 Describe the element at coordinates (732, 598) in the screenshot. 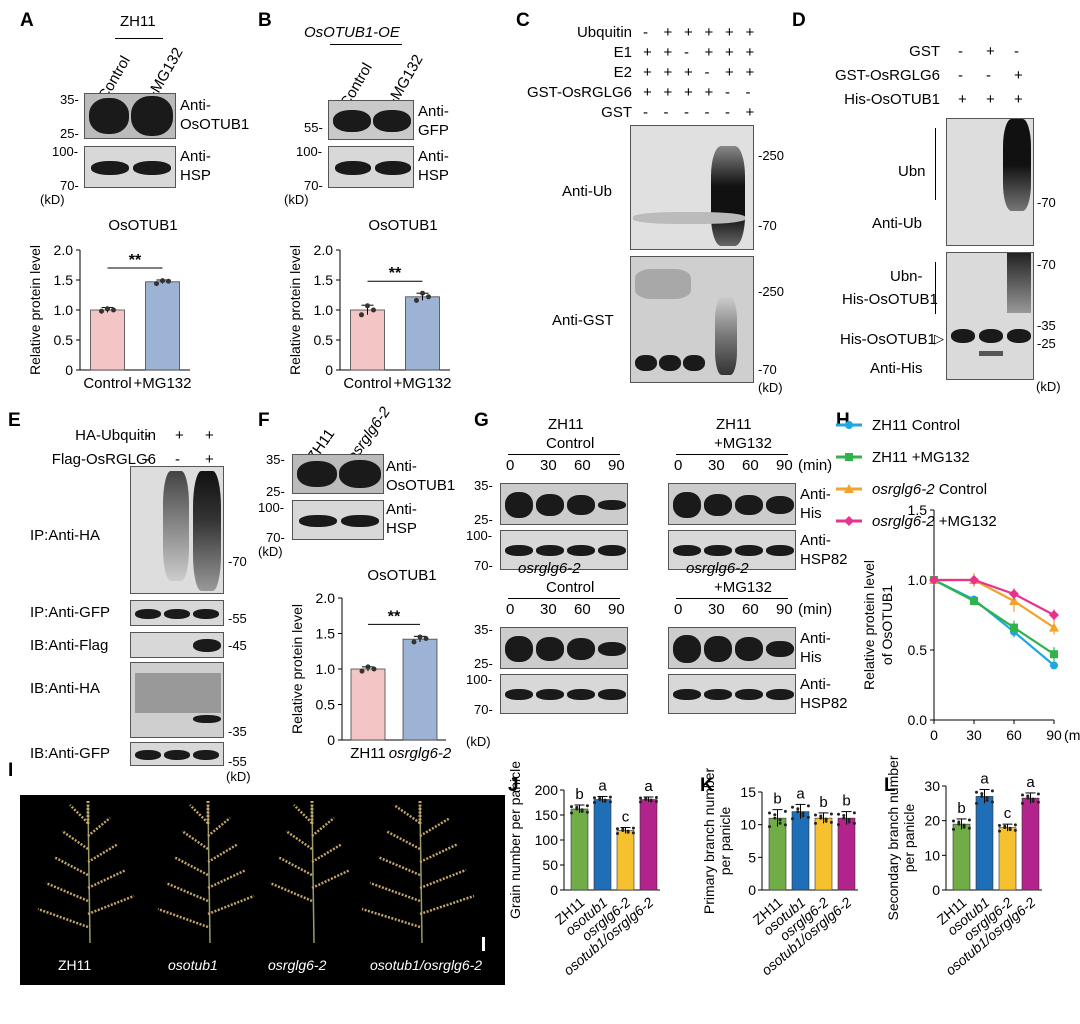

I see `panel-g-rule` at that location.